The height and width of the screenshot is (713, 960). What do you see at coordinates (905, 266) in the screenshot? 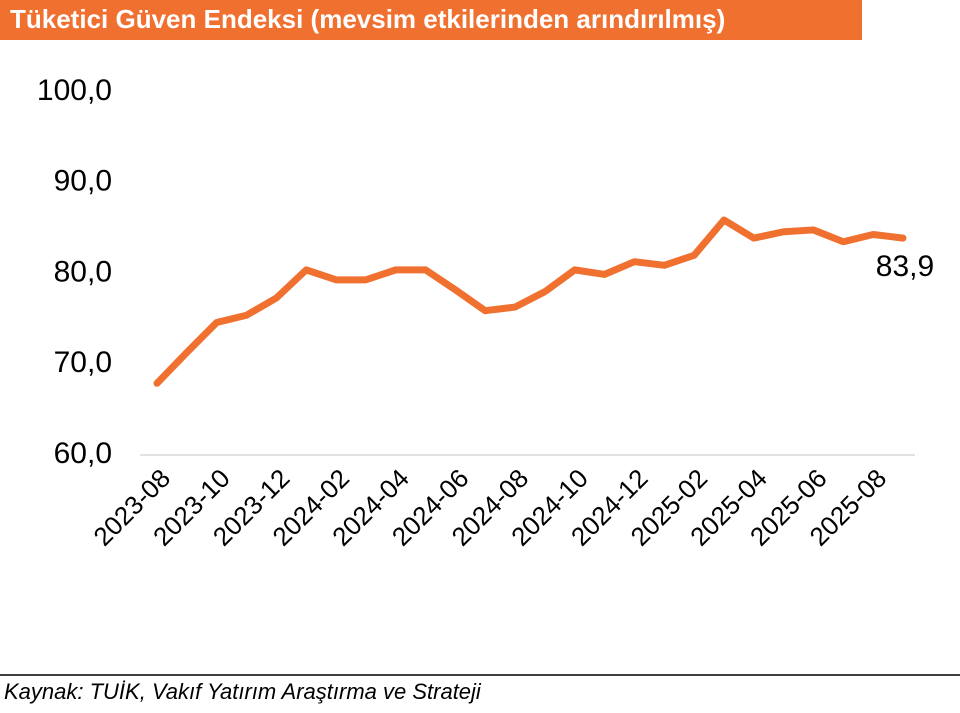
I see `data-label: 83,9` at bounding box center [905, 266].